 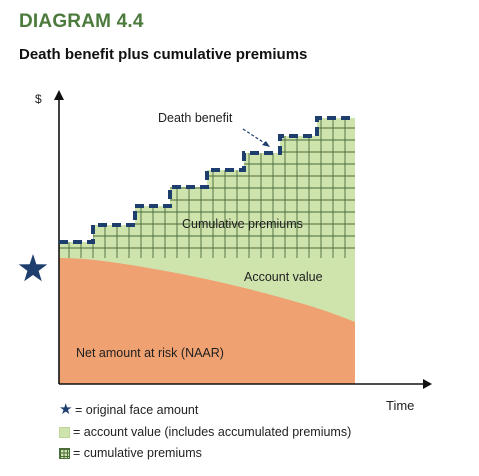 What do you see at coordinates (66, 409) in the screenshot?
I see `star-icon: ★` at bounding box center [66, 409].